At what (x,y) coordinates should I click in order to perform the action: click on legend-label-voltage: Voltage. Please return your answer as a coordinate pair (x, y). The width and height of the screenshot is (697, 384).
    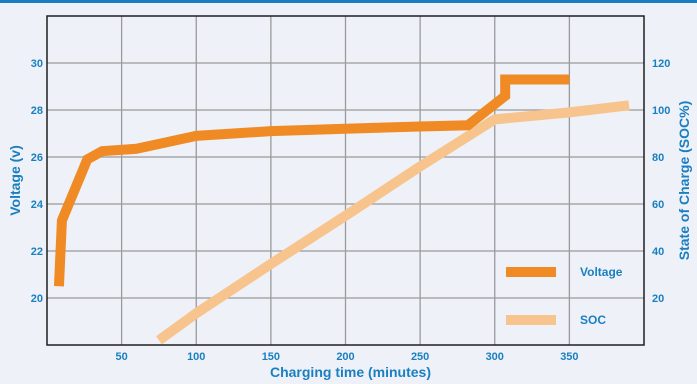
    Looking at the image, I should click on (601, 272).